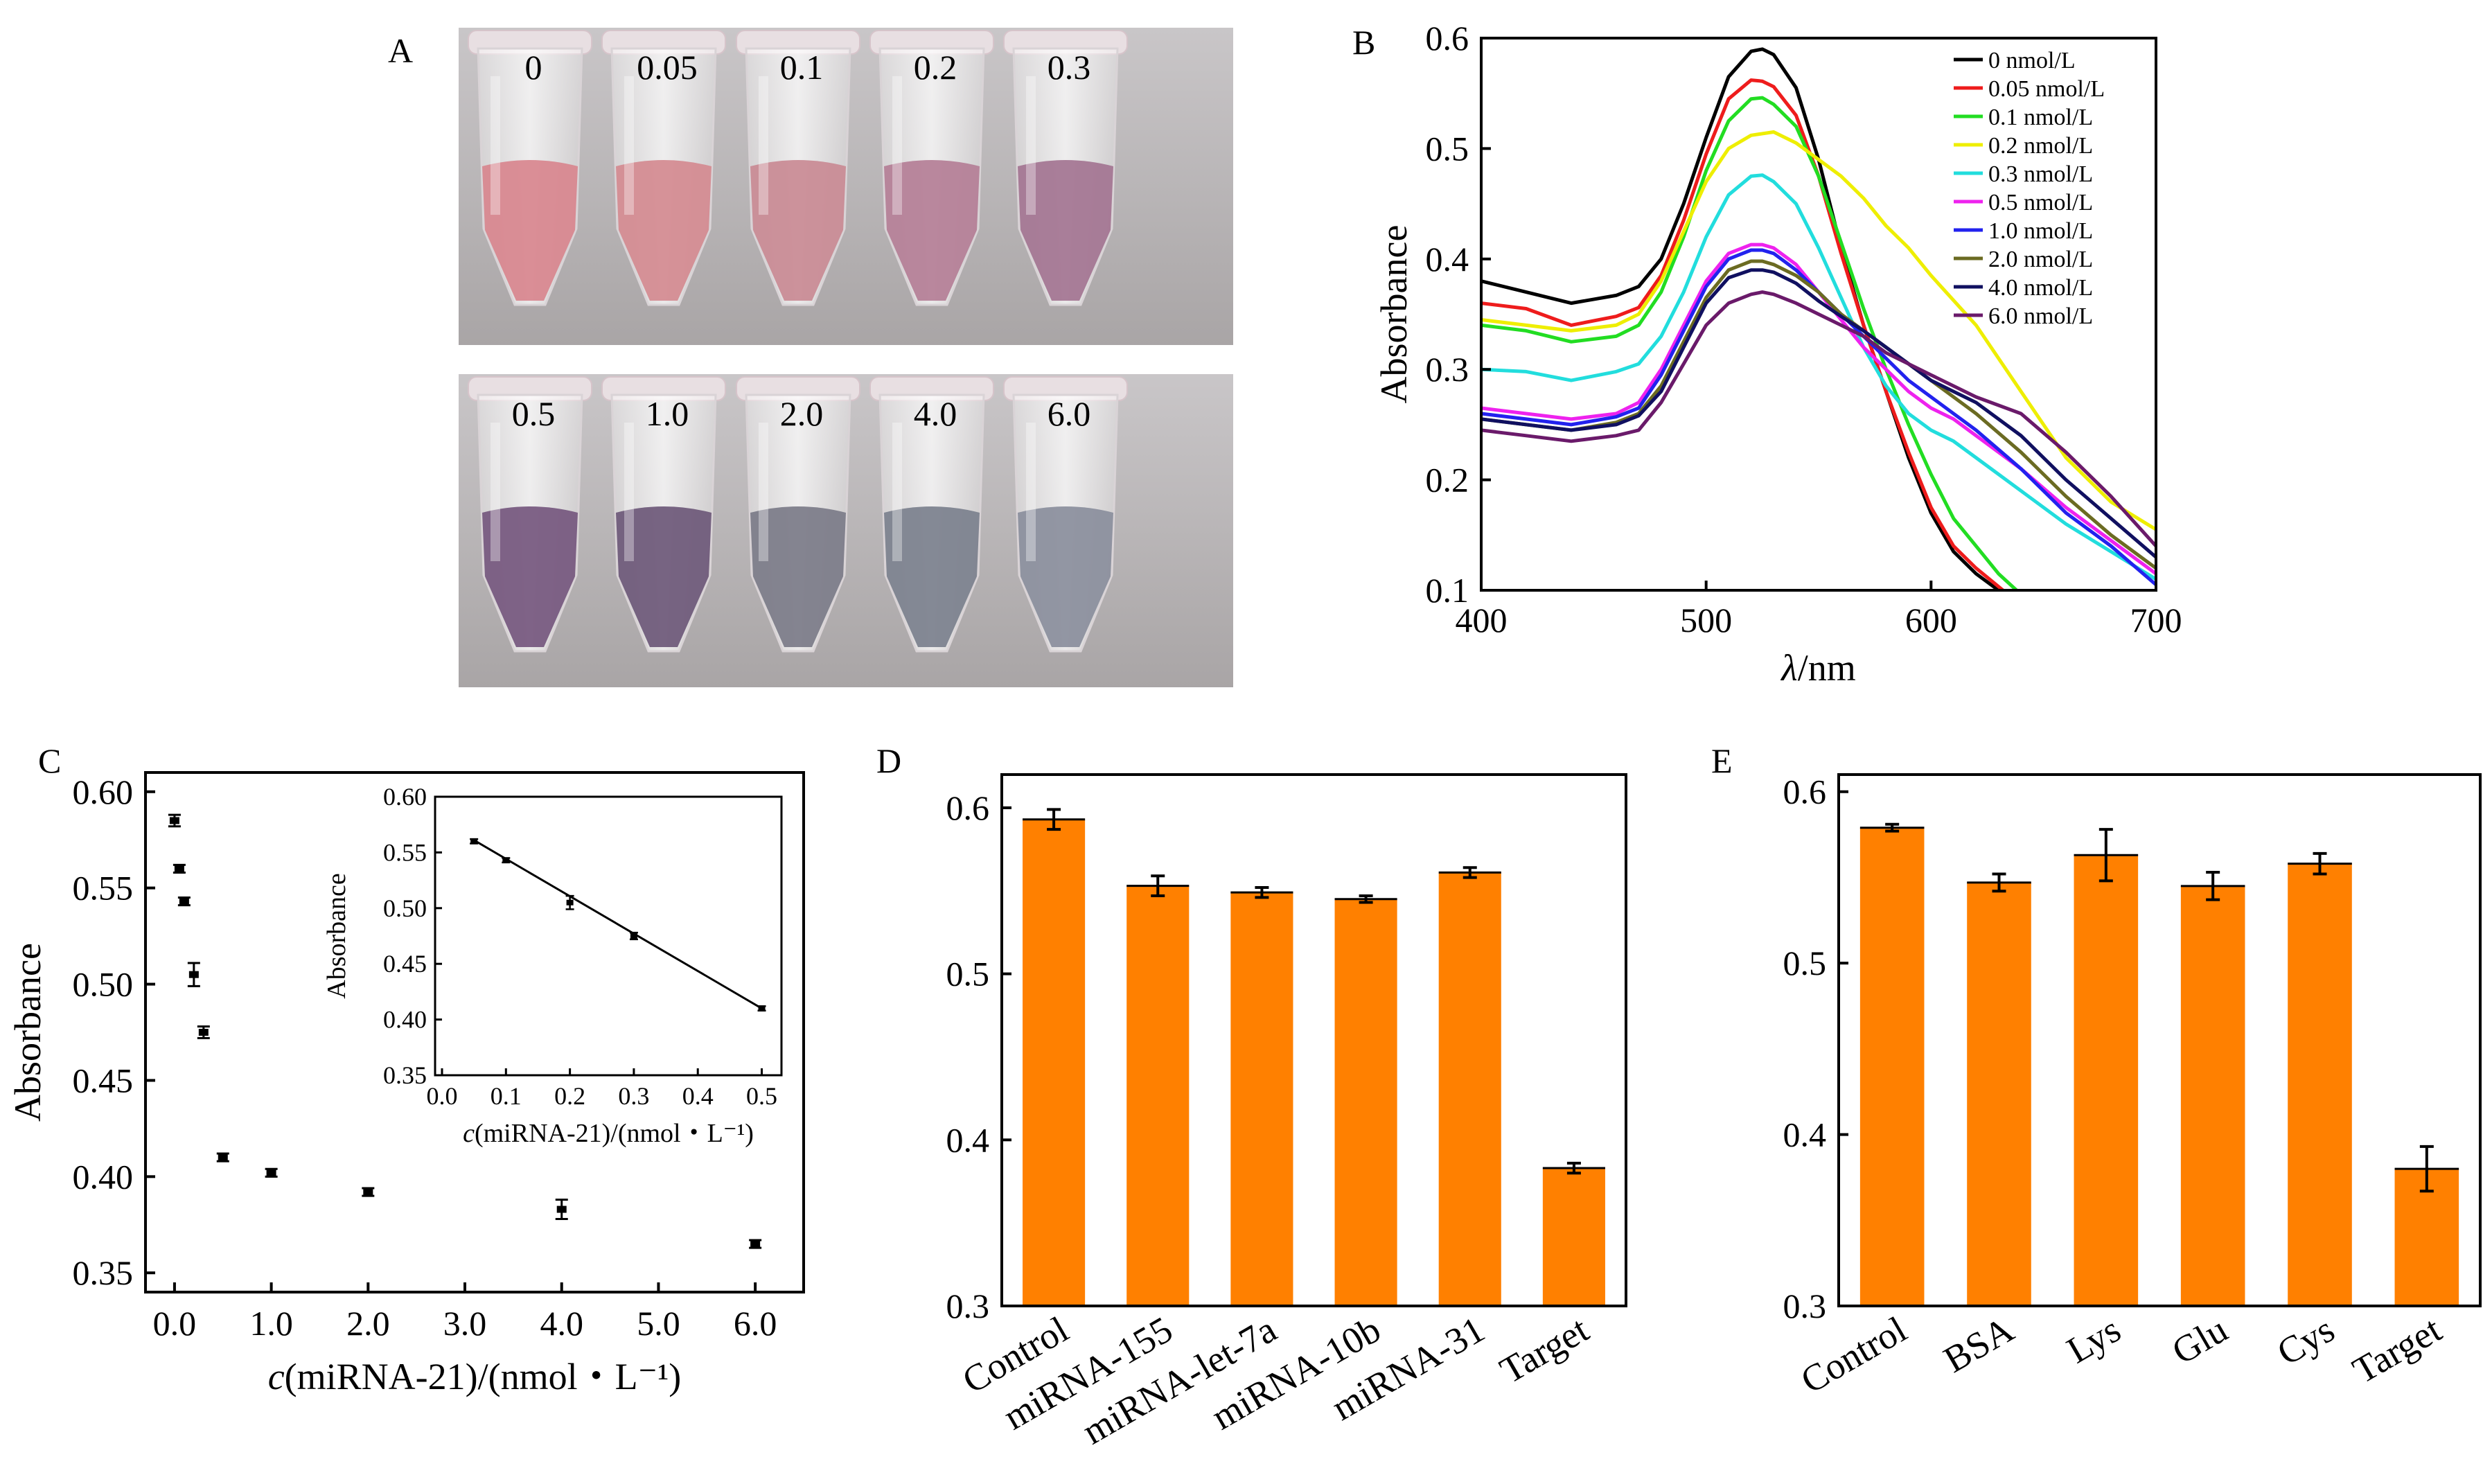 This screenshot has height=1484, width=2492. I want to click on tube-label: 0.05, so click(667, 67).